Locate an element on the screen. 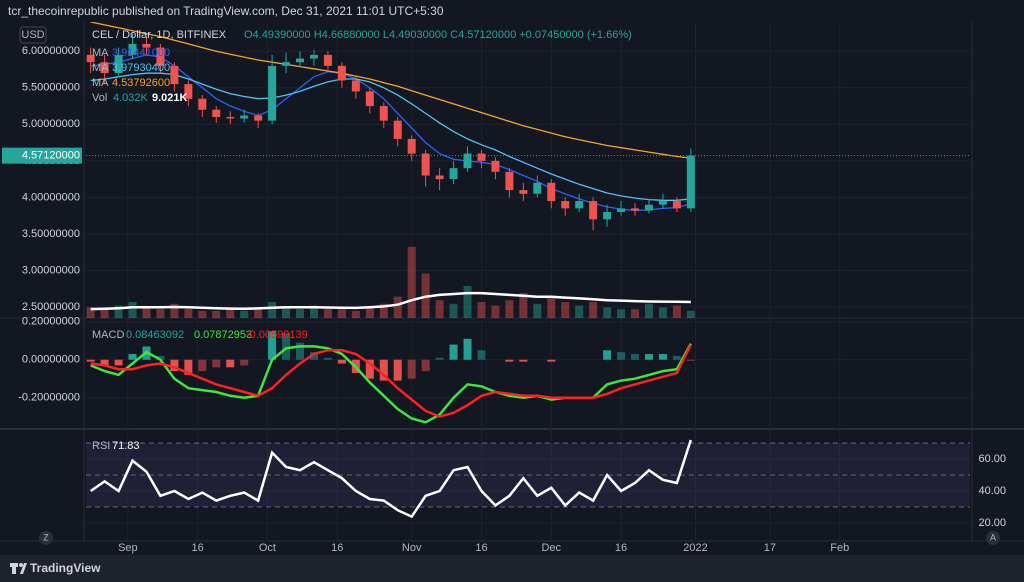  volume-ma-value: 9.021K is located at coordinates (170, 98).